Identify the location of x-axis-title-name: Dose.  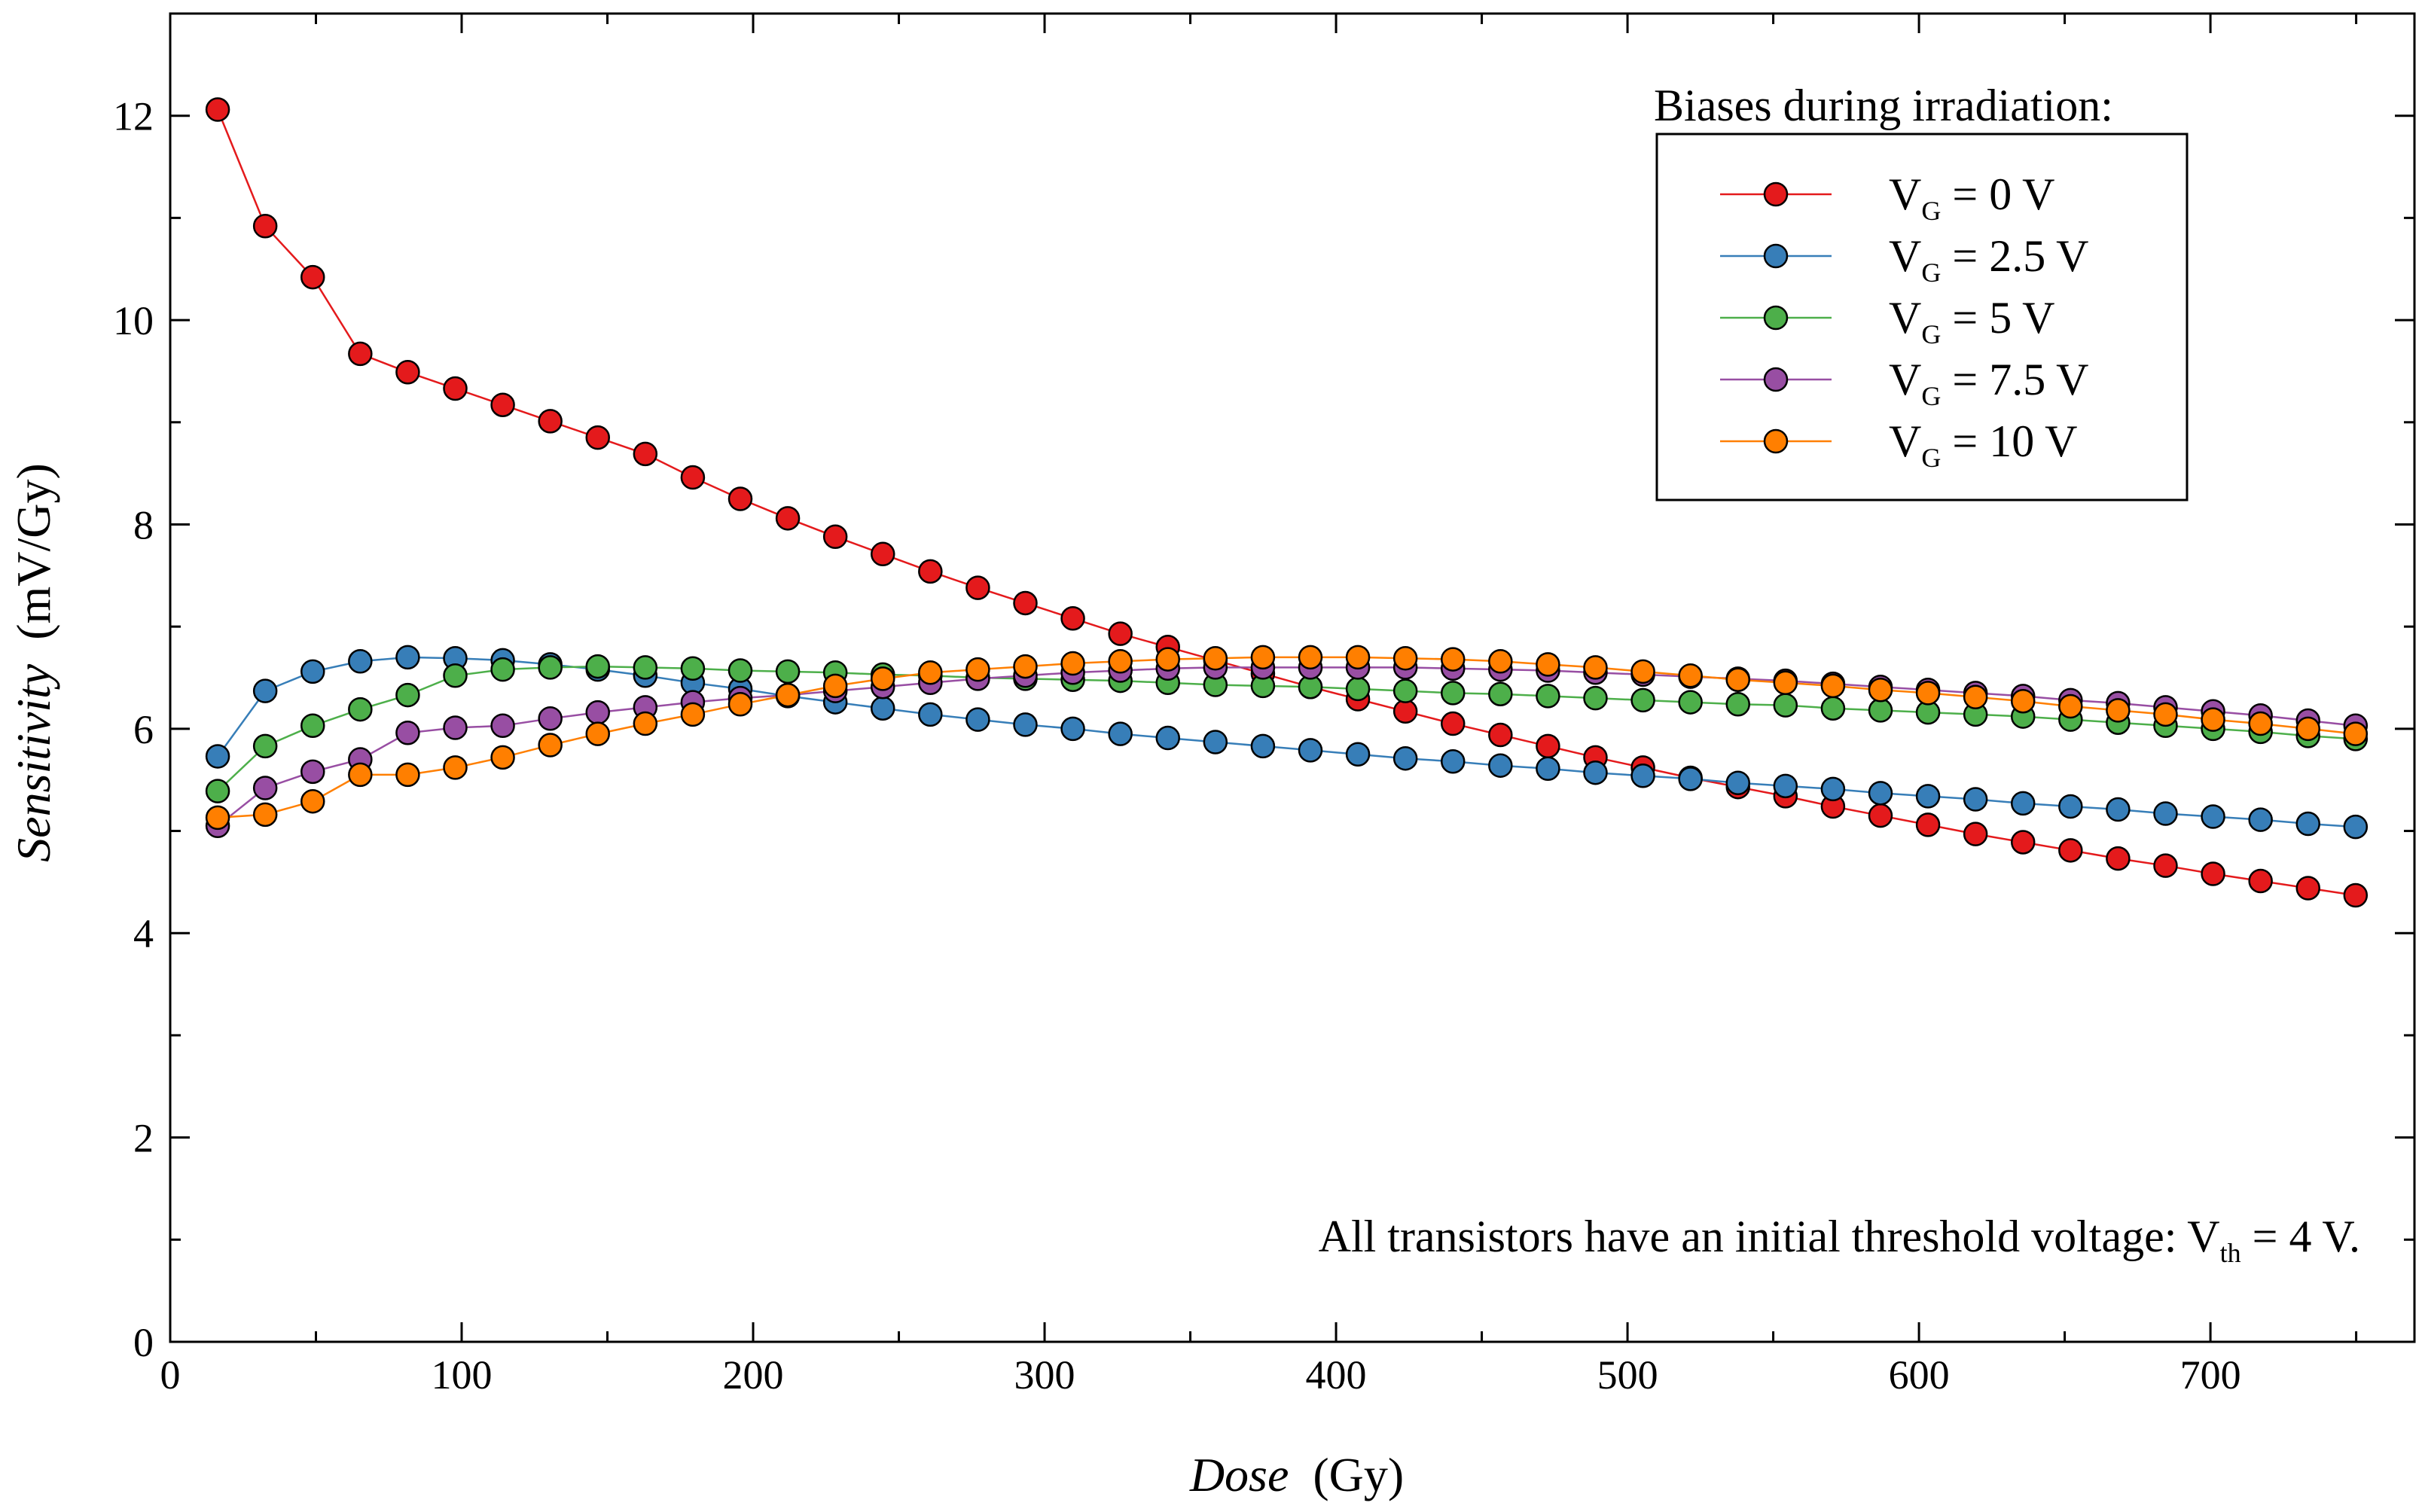
(1239, 1474).